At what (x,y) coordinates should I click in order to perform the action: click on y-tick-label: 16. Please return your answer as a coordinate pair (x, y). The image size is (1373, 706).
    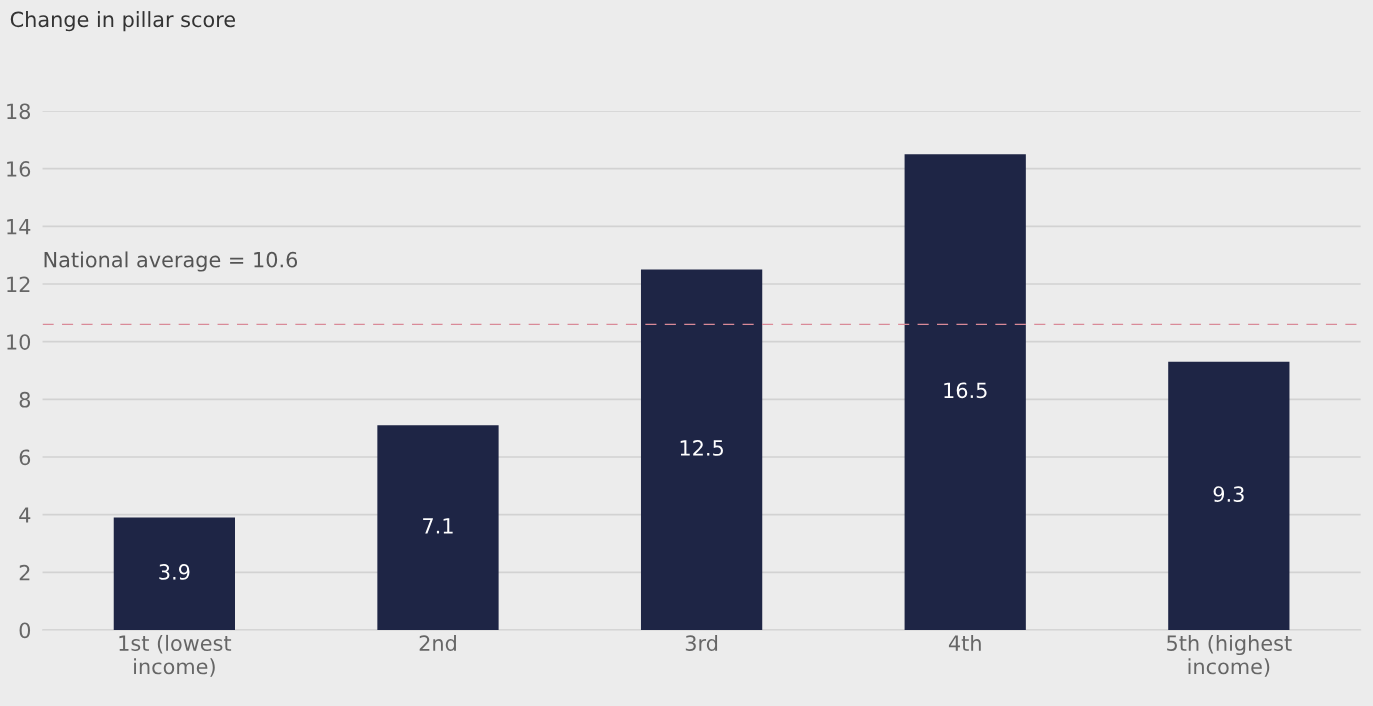
    Looking at the image, I should click on (19, 169).